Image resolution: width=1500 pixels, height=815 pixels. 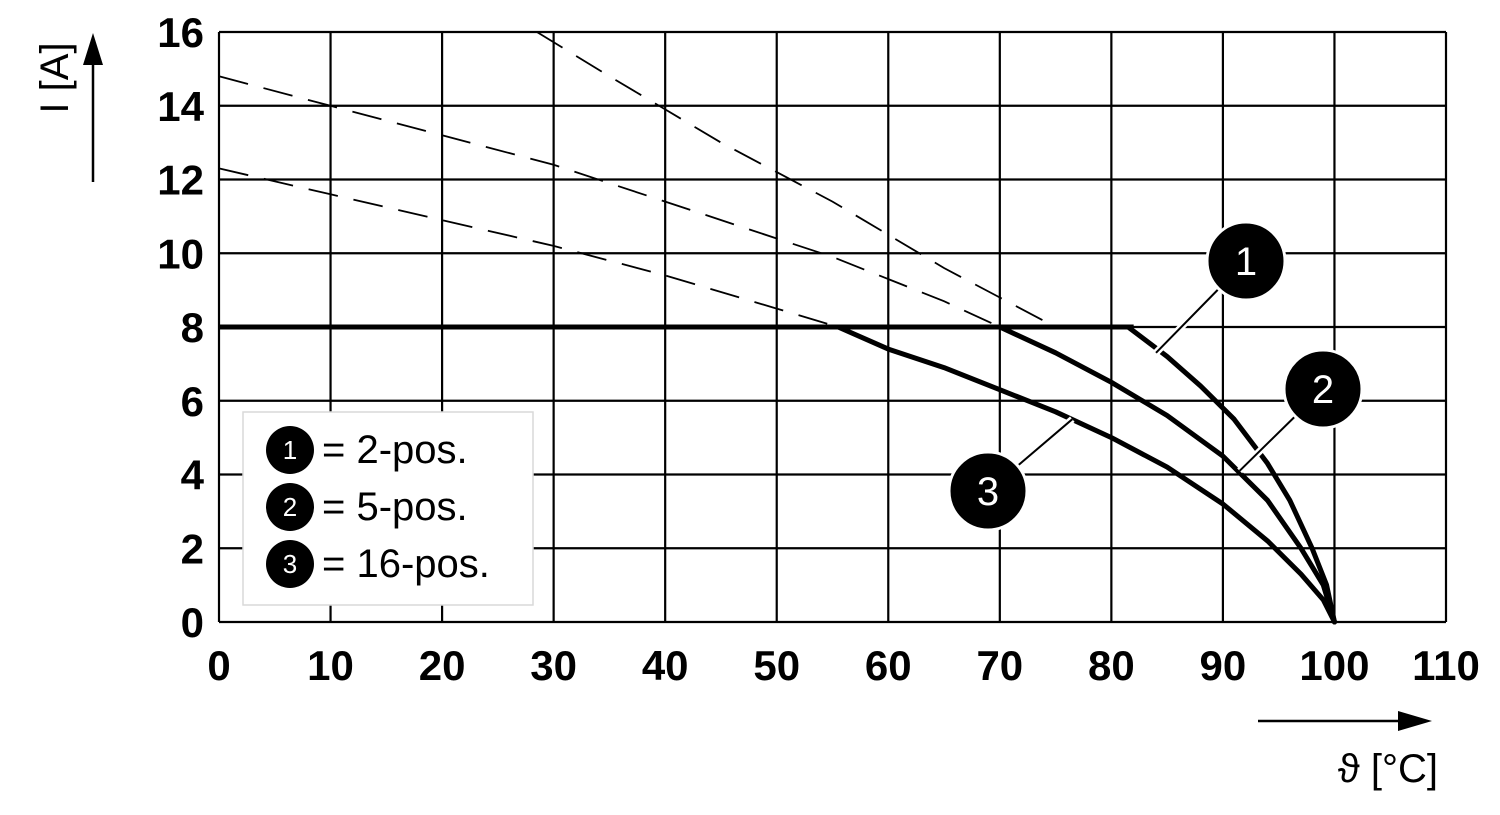 I want to click on legend-marker-3-number: 3, so click(x=290, y=564).